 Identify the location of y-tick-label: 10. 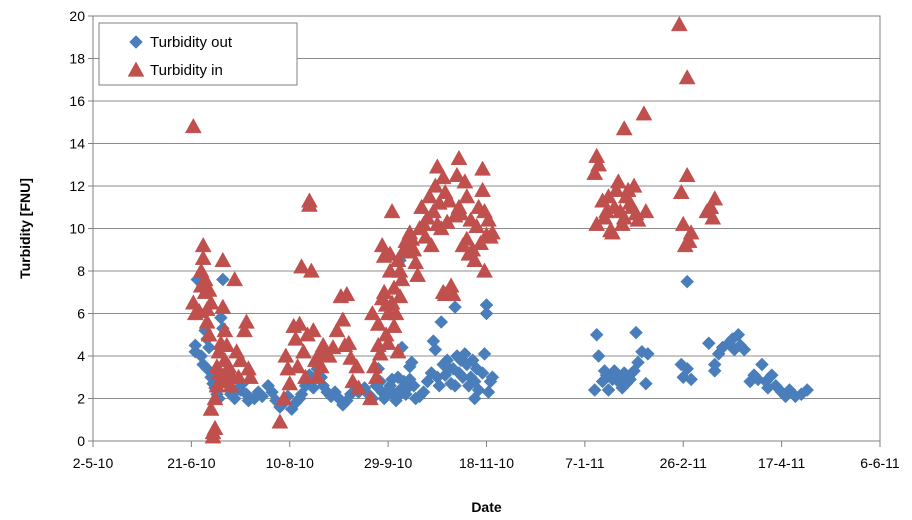
(77, 229).